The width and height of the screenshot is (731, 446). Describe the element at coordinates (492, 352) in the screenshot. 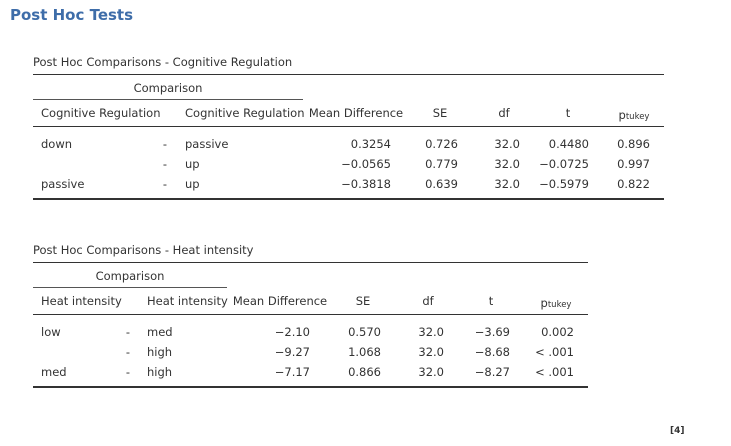

I see `t-value: −8.68` at that location.